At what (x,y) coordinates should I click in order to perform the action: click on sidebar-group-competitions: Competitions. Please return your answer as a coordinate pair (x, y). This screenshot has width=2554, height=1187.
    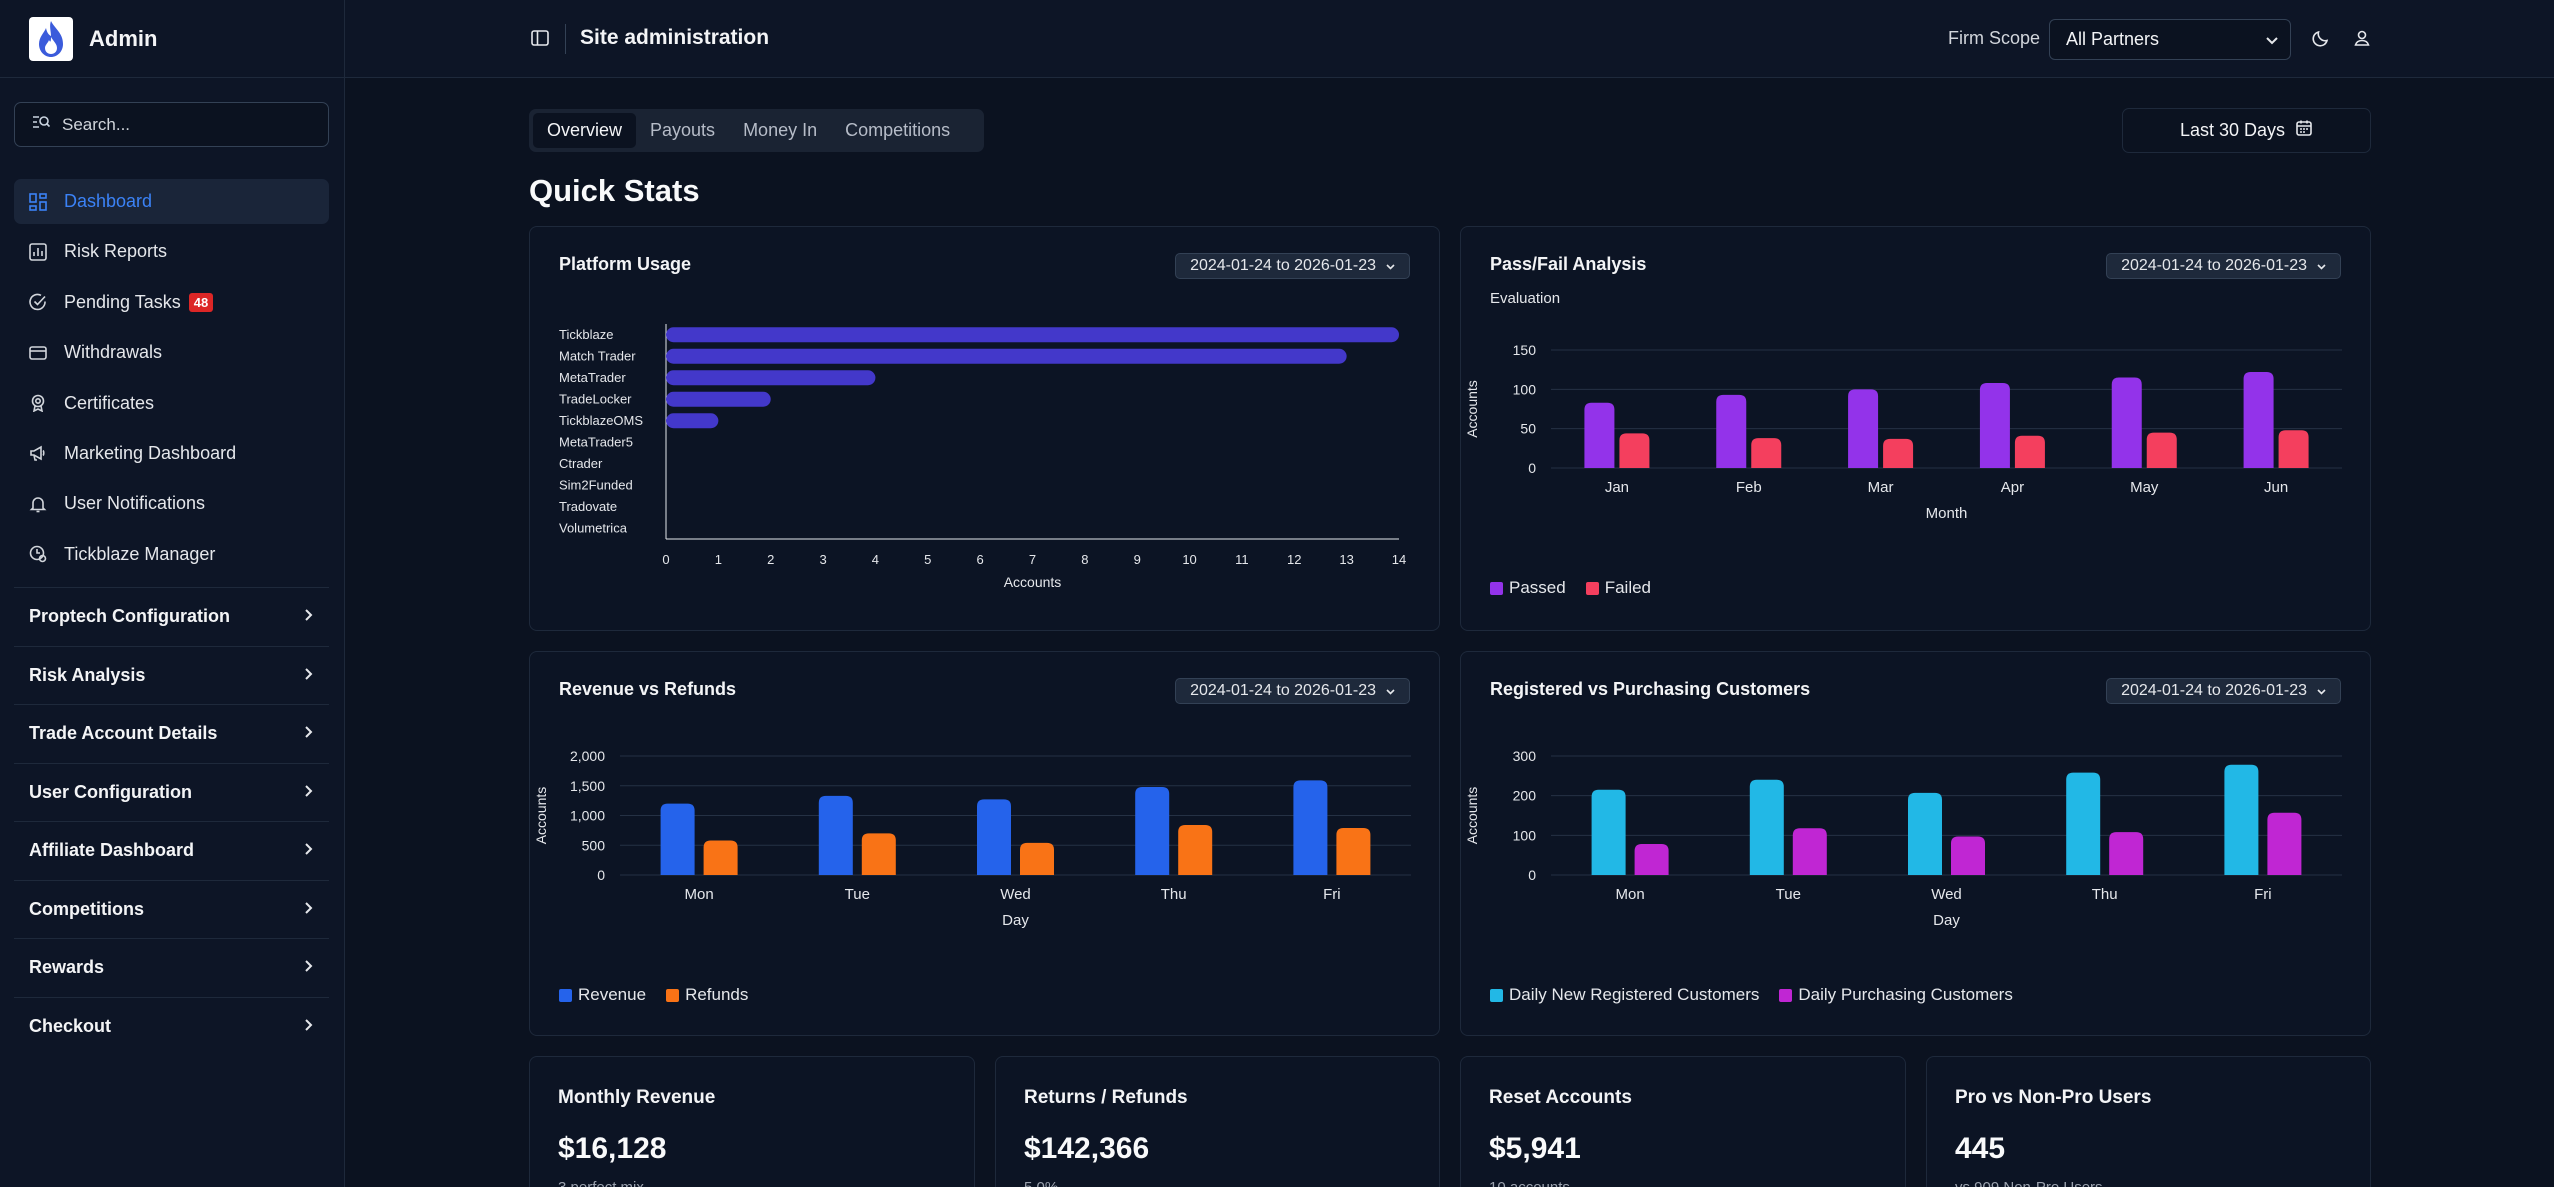
    Looking at the image, I should click on (171, 909).